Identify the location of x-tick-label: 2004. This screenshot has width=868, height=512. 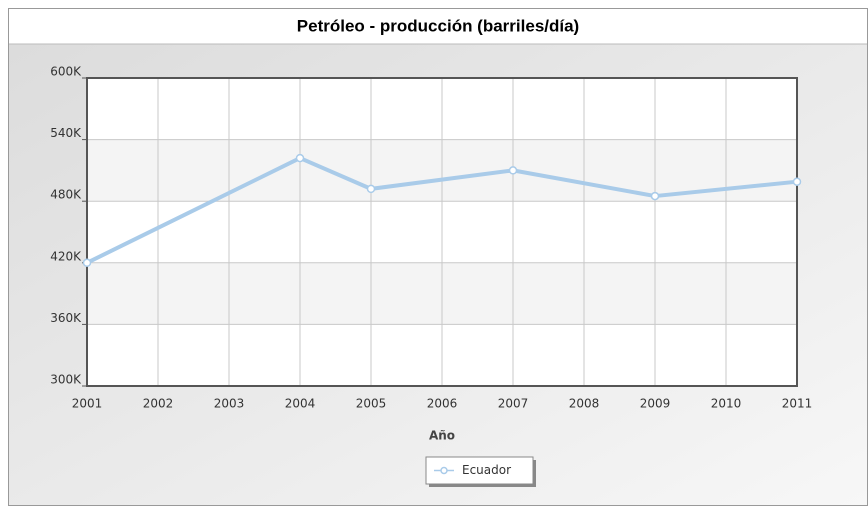
(300, 404).